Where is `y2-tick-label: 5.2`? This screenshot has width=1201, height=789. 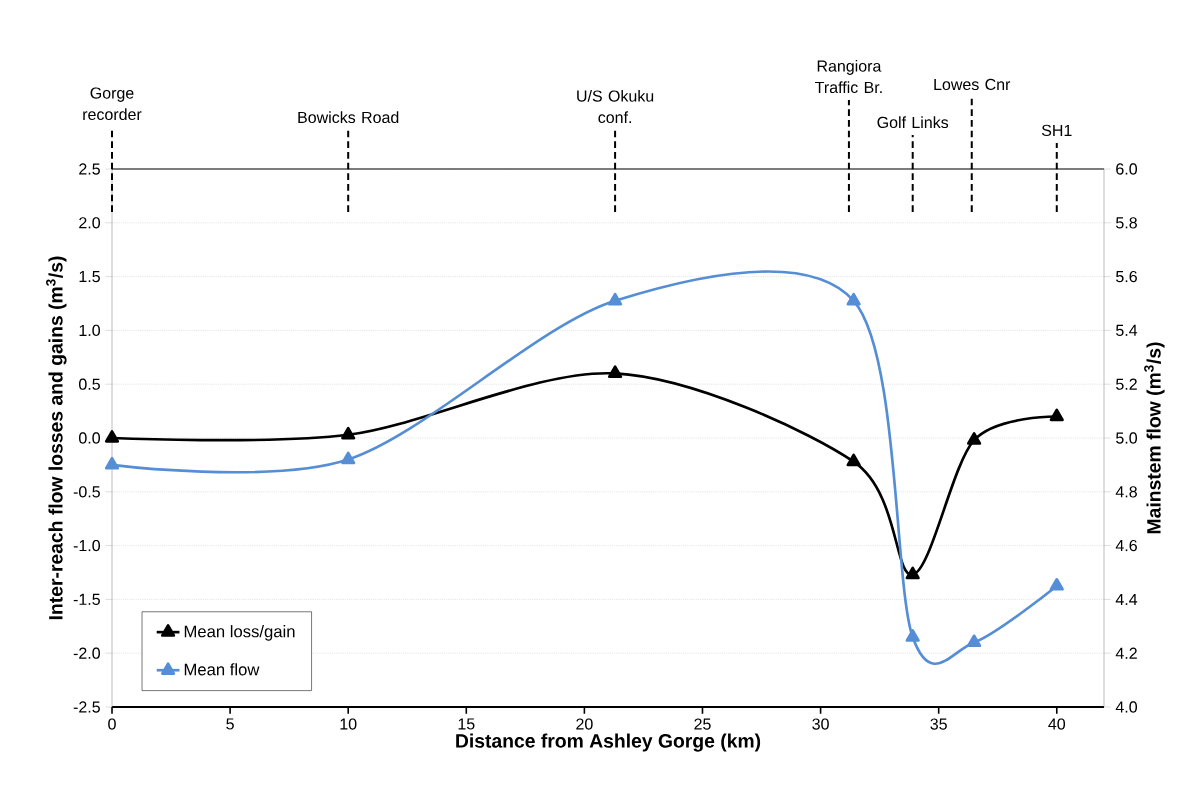
y2-tick-label: 5.2 is located at coordinates (1126, 384).